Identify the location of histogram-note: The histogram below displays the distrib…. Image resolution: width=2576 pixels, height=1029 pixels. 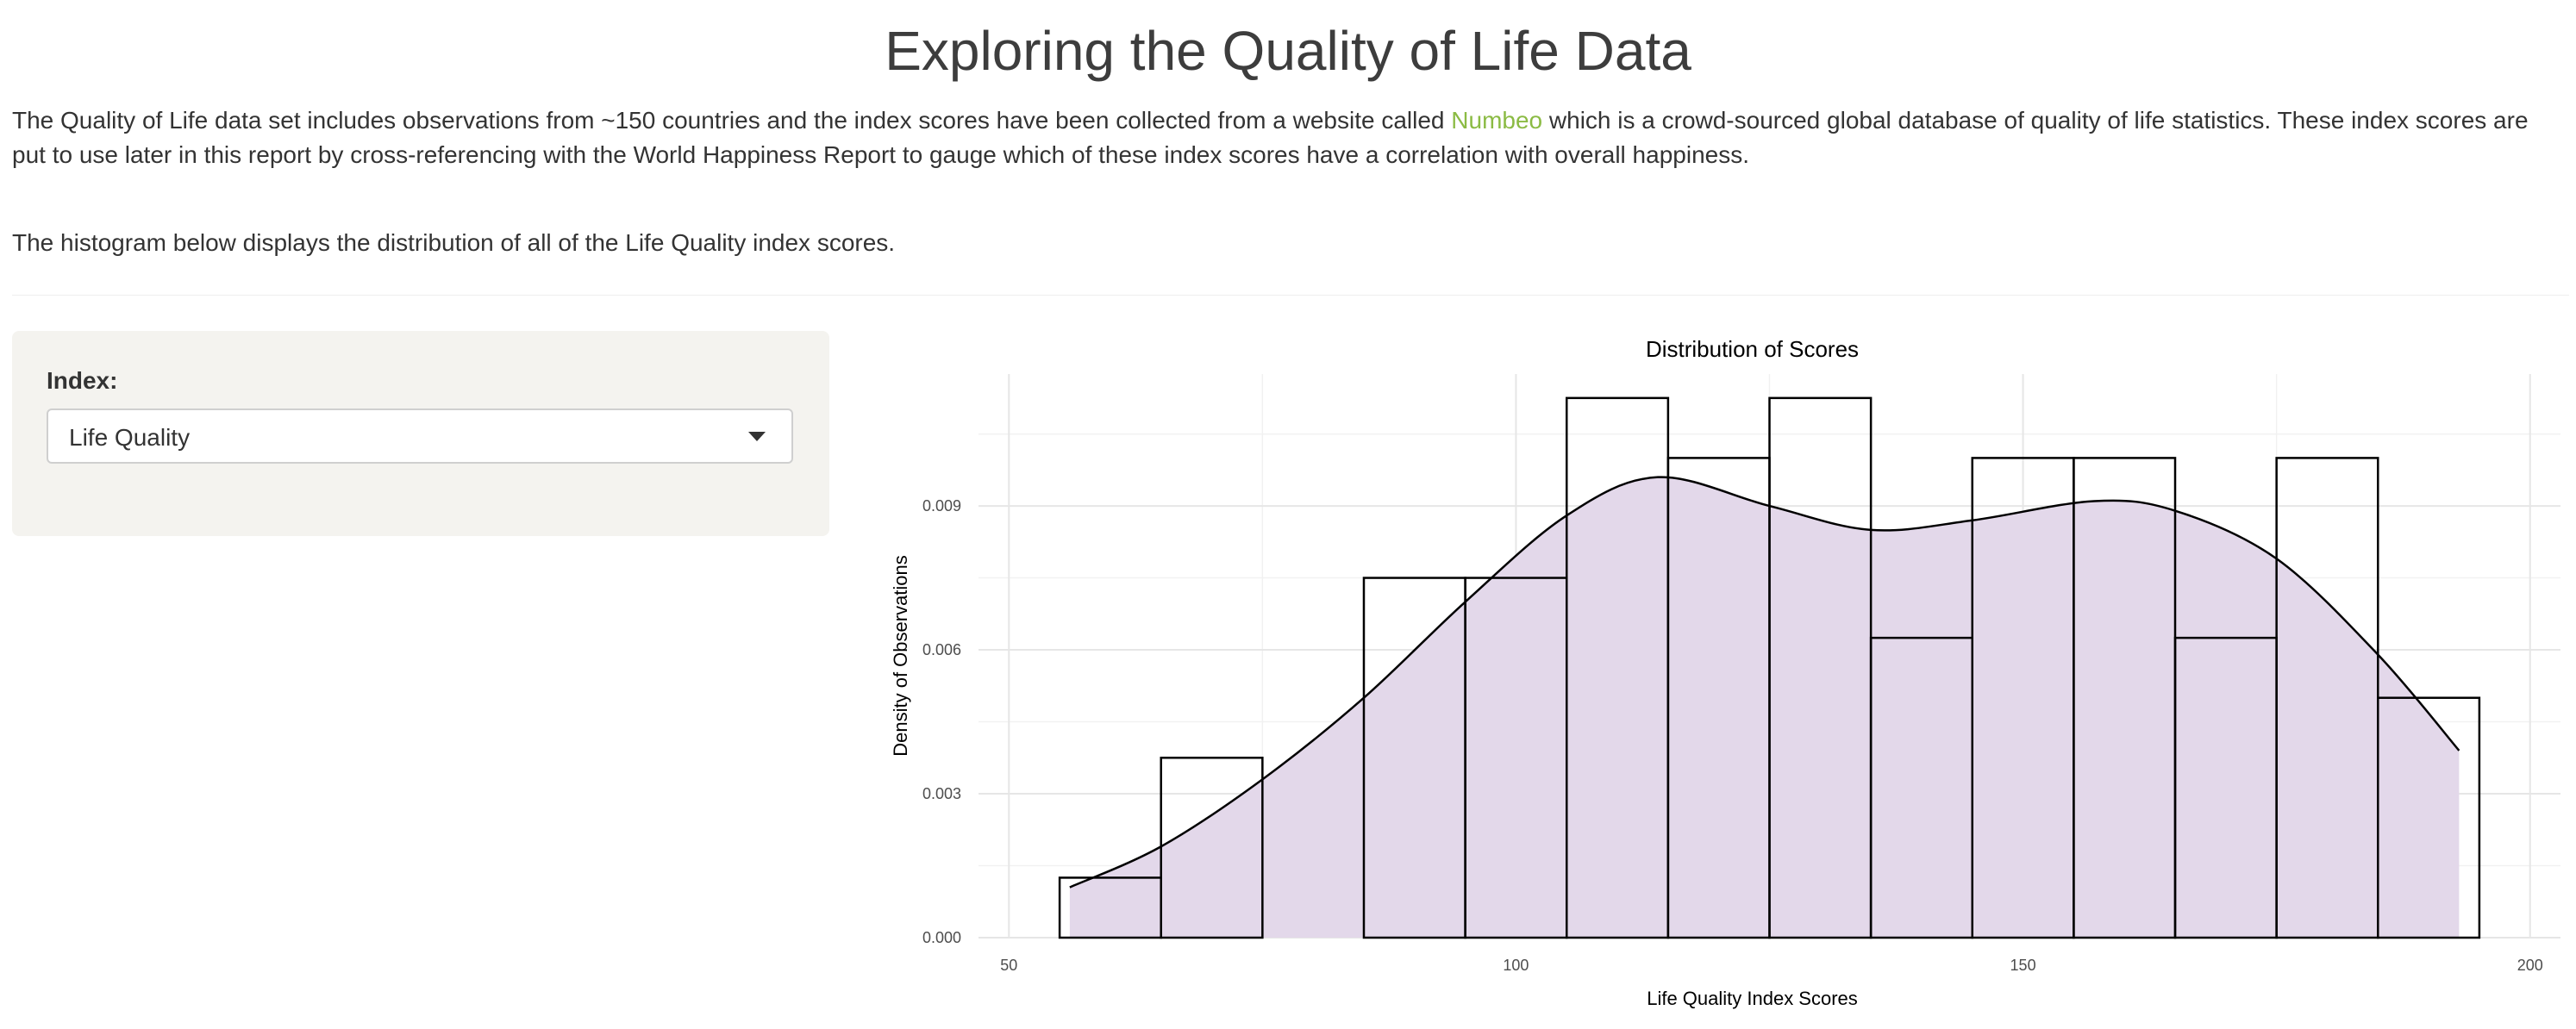
(454, 243).